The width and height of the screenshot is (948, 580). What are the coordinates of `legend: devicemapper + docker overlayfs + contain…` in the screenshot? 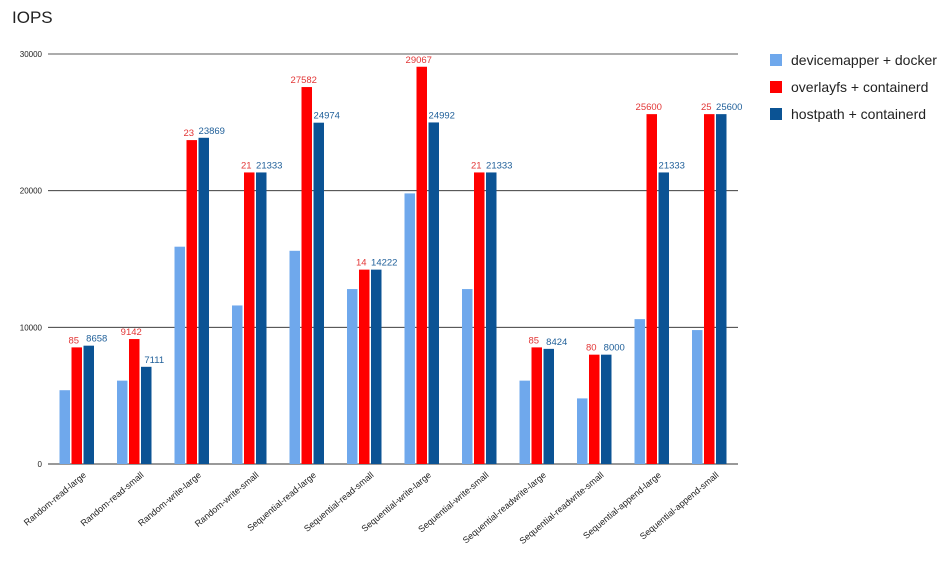 It's located at (853, 86).